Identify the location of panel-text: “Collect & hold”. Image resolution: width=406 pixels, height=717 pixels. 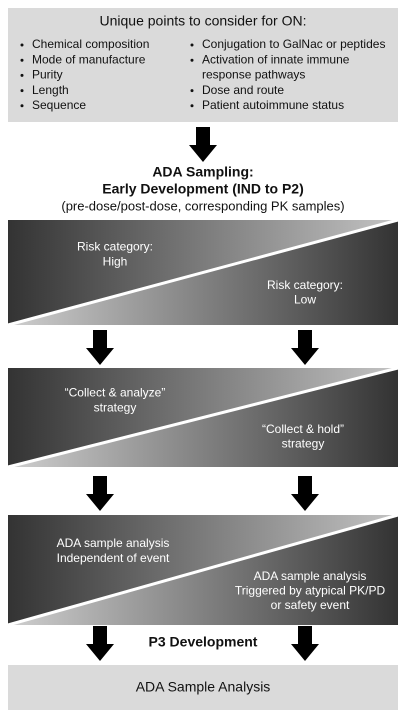
(303, 429).